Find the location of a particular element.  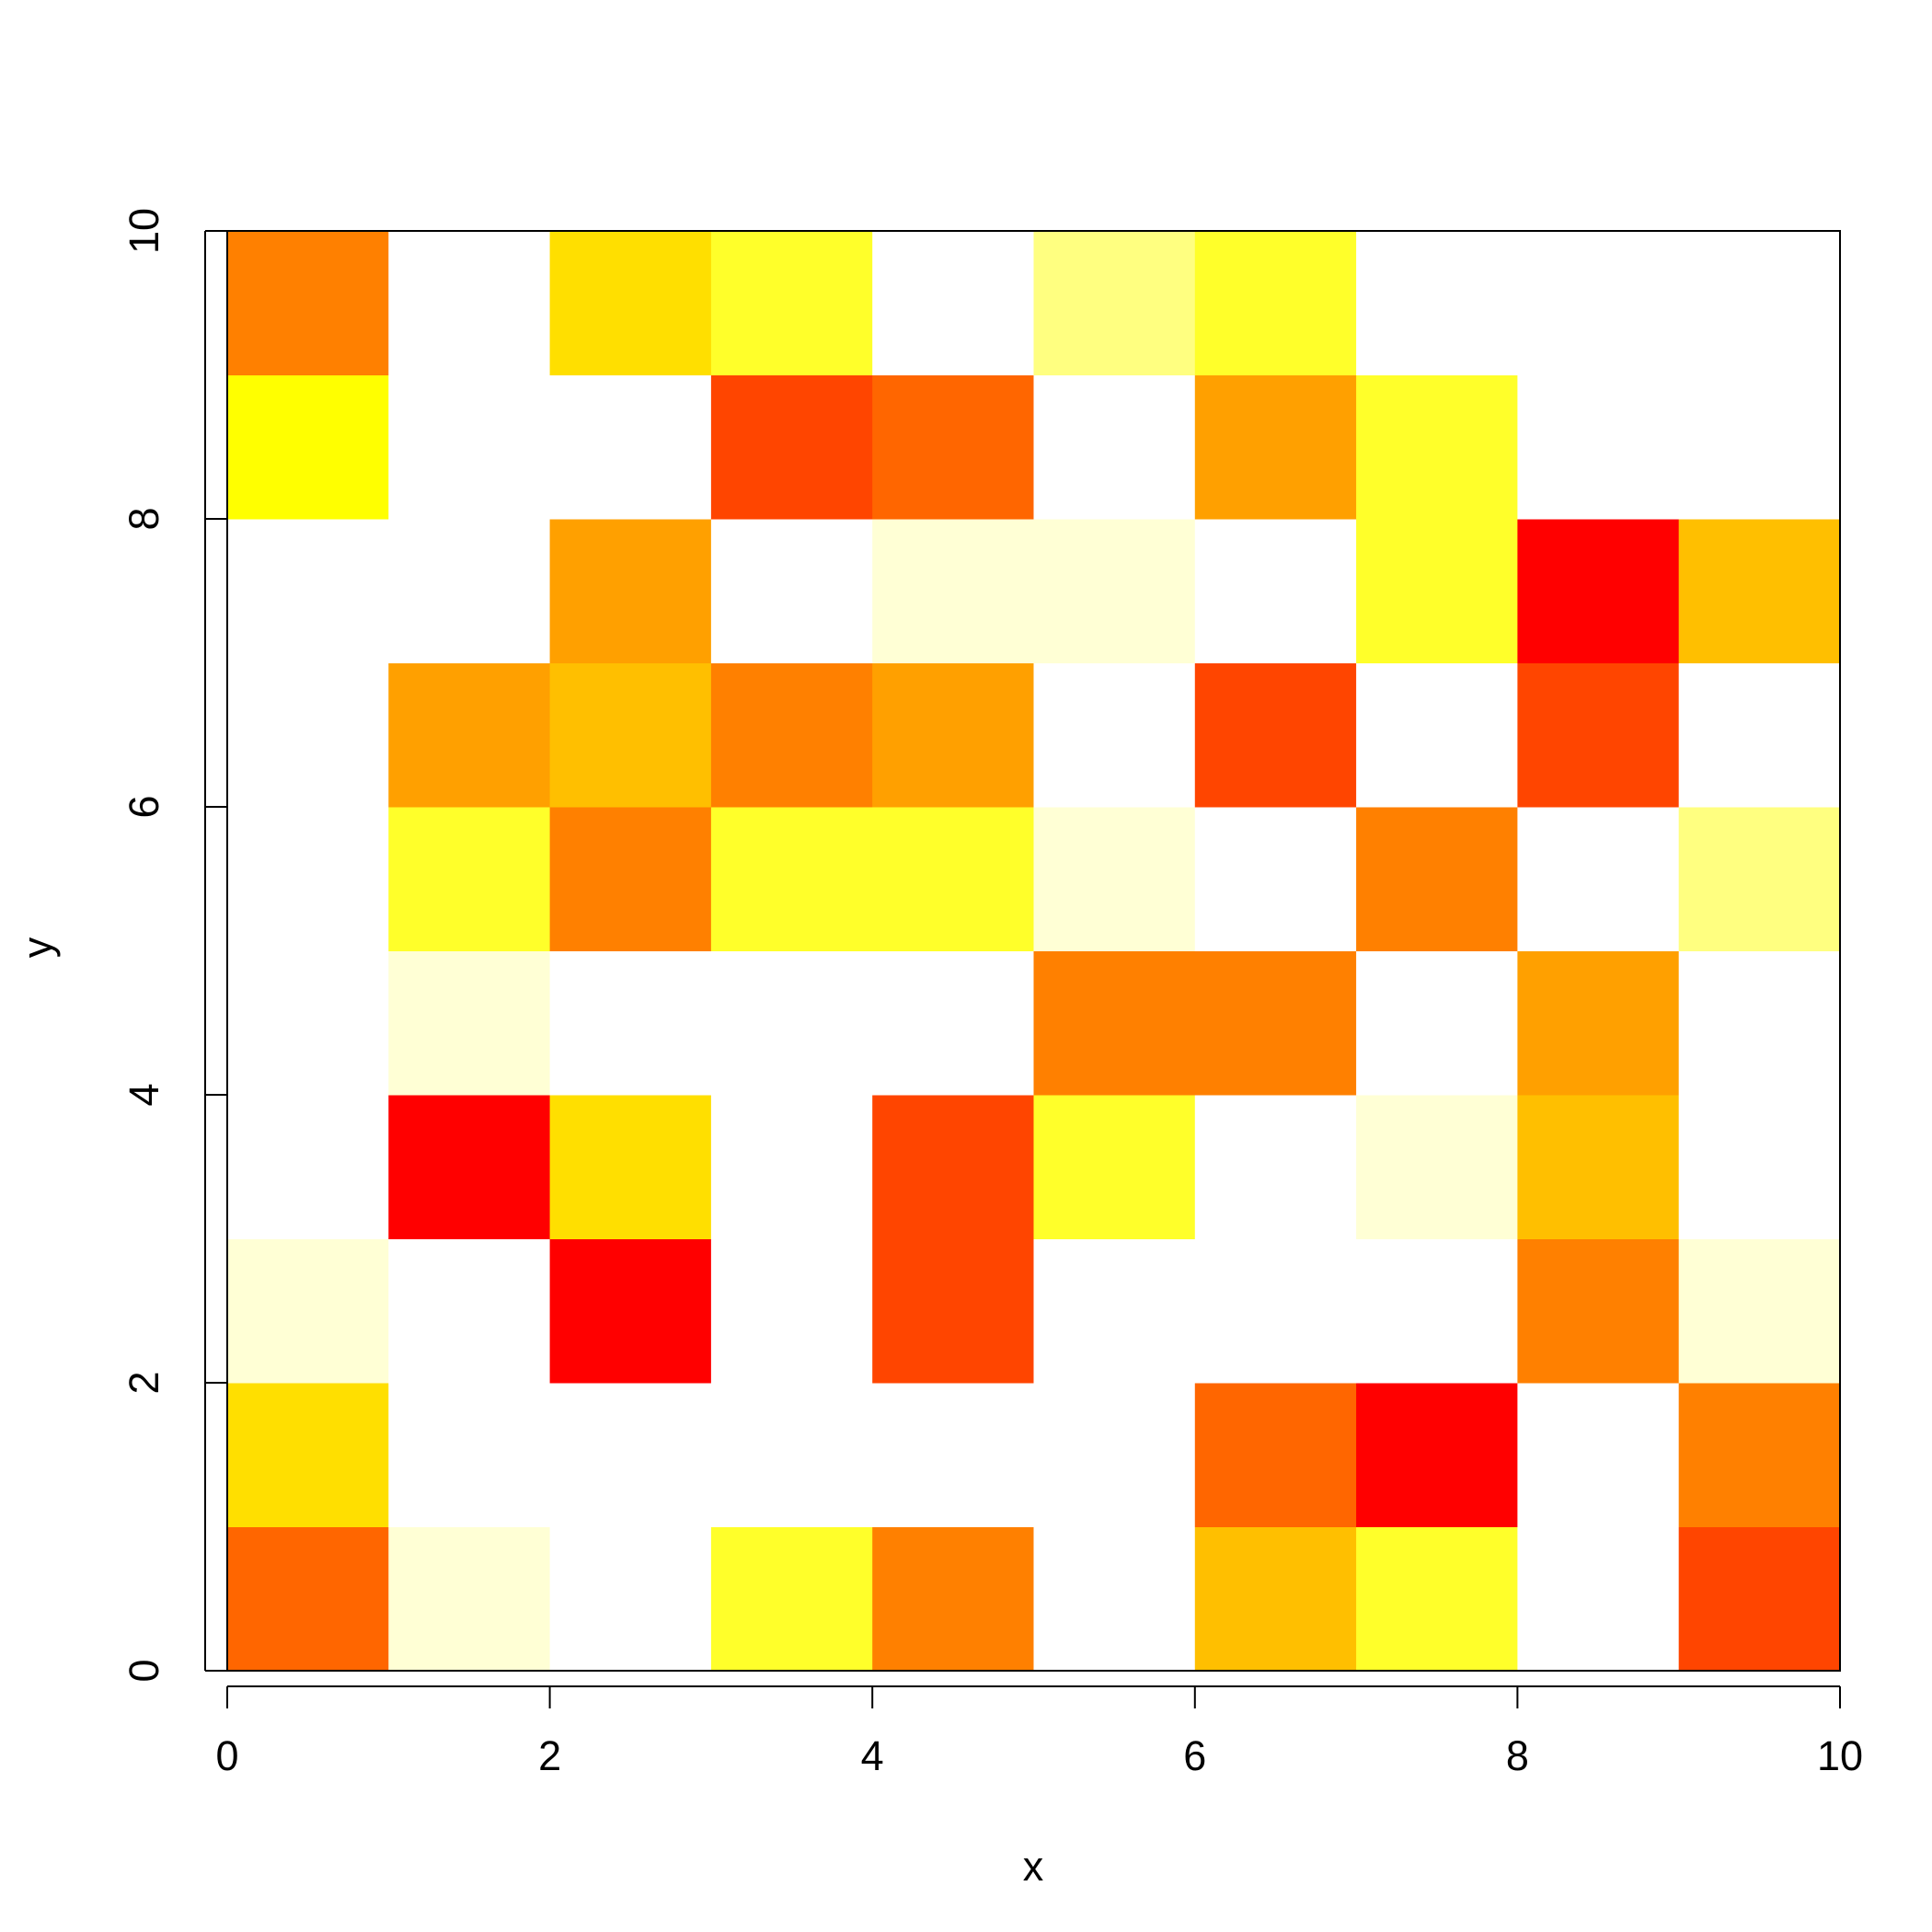

y-tick-label: 2 is located at coordinates (144, 1382).